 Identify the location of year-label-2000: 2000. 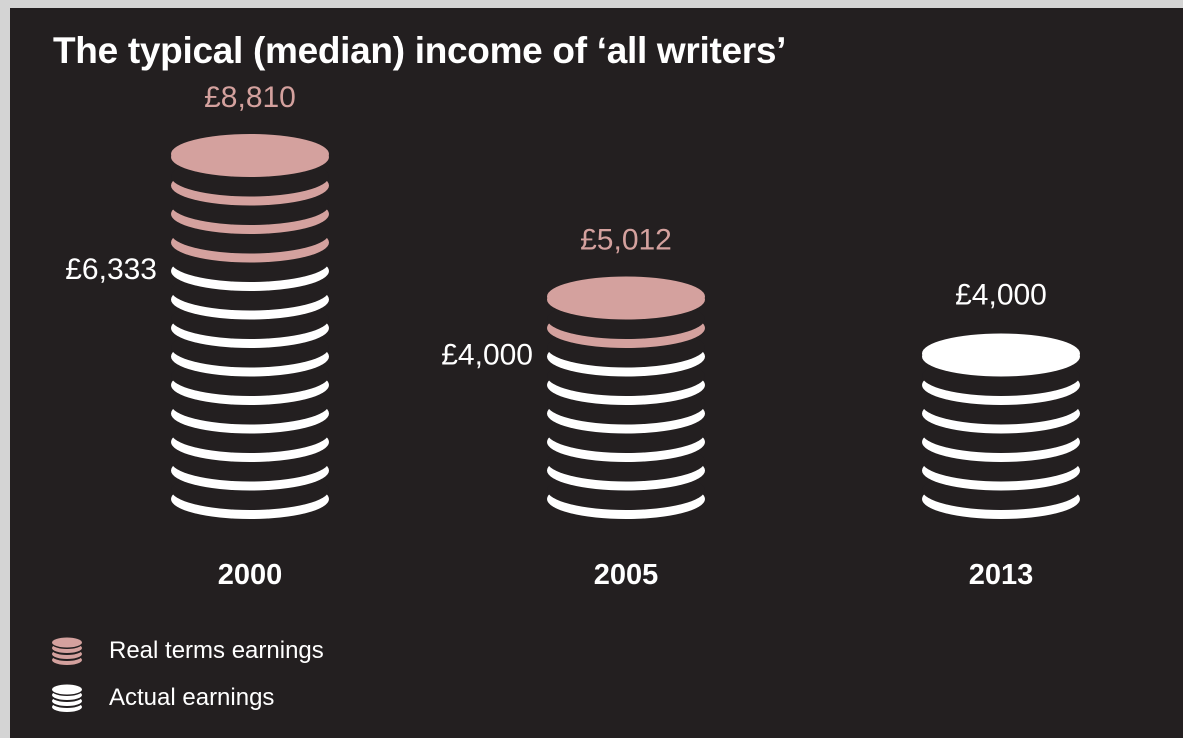
(250, 575).